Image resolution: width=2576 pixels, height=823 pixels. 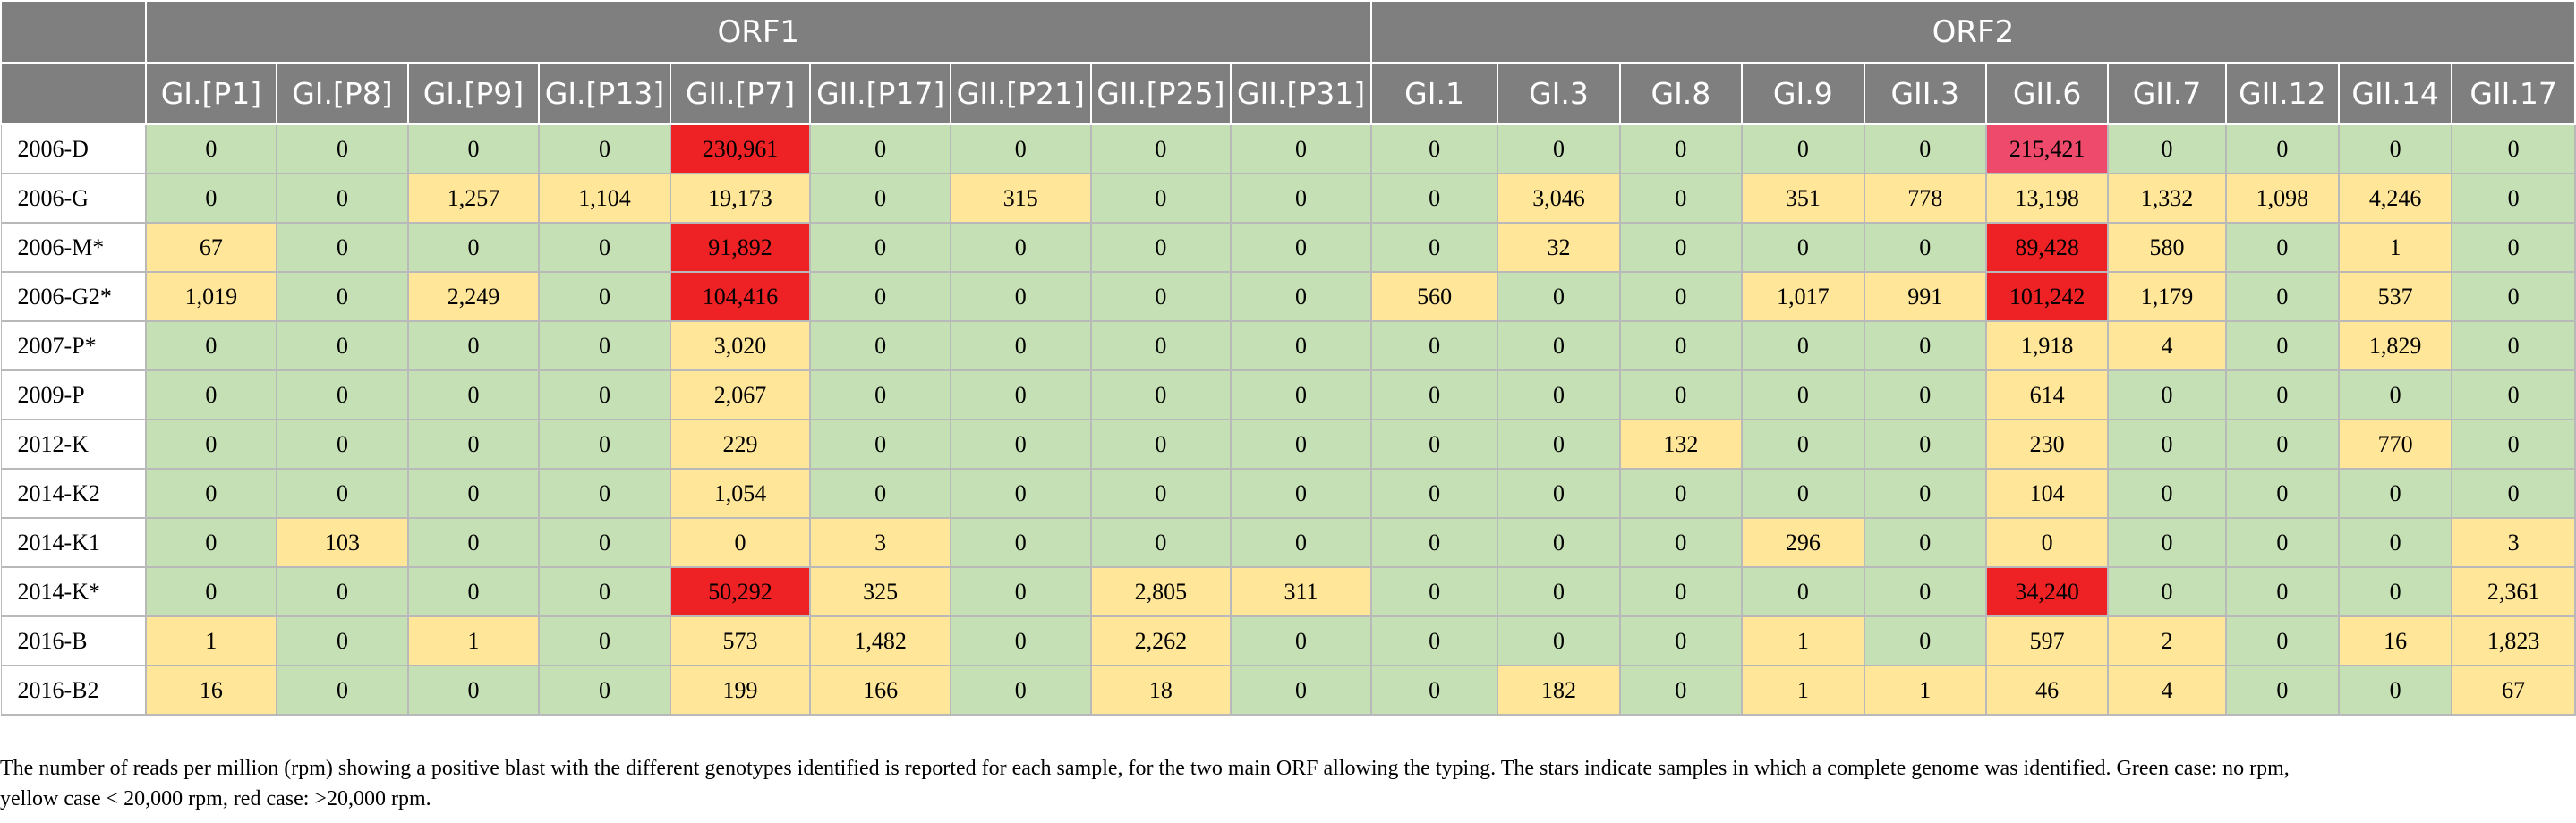 What do you see at coordinates (1803, 93) in the screenshot?
I see `genotype-column-header: GI.9` at bounding box center [1803, 93].